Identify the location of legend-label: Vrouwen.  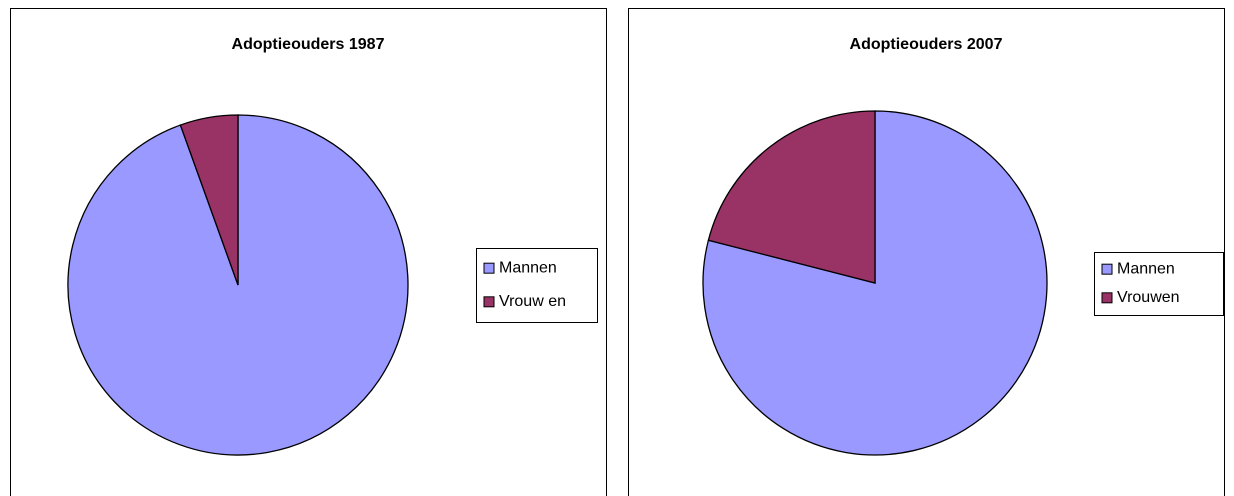
(1148, 297).